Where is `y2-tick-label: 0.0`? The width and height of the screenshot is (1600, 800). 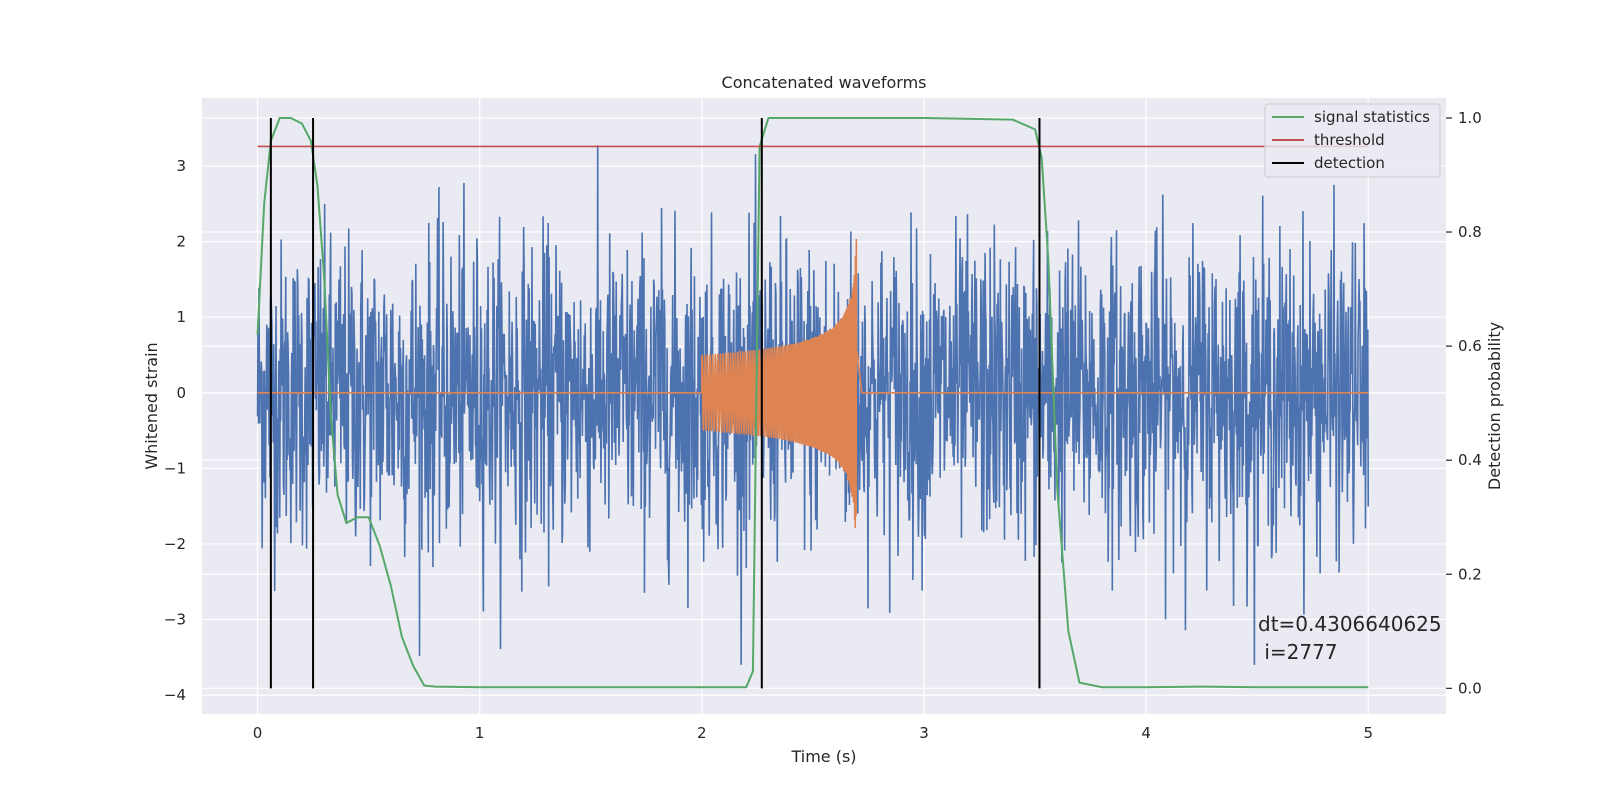
y2-tick-label: 0.0 is located at coordinates (1470, 688).